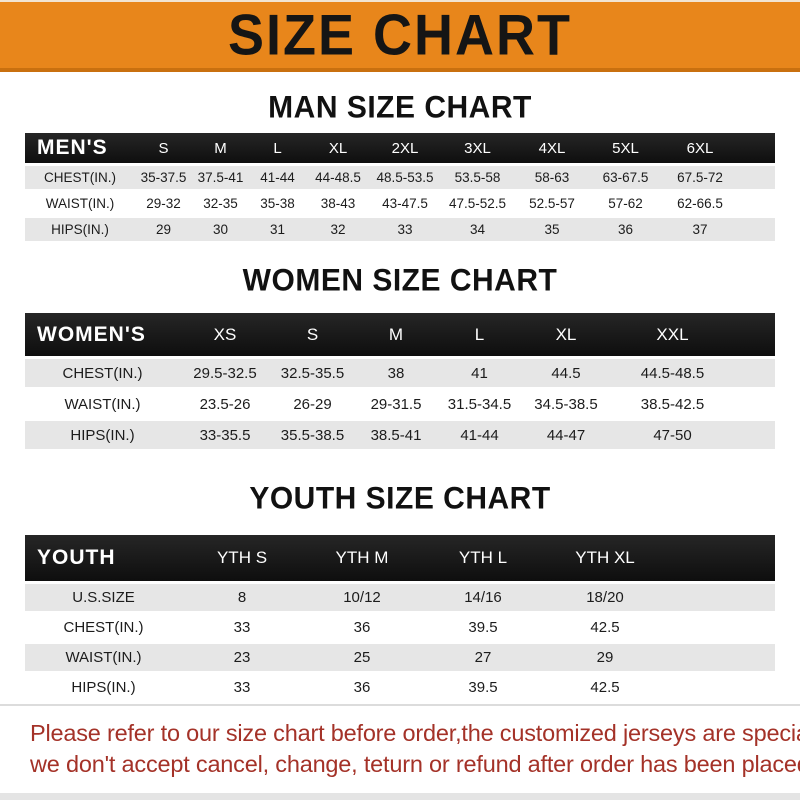 This screenshot has width=800, height=800. What do you see at coordinates (338, 177) in the screenshot?
I see `table-cell: 44-48.5` at bounding box center [338, 177].